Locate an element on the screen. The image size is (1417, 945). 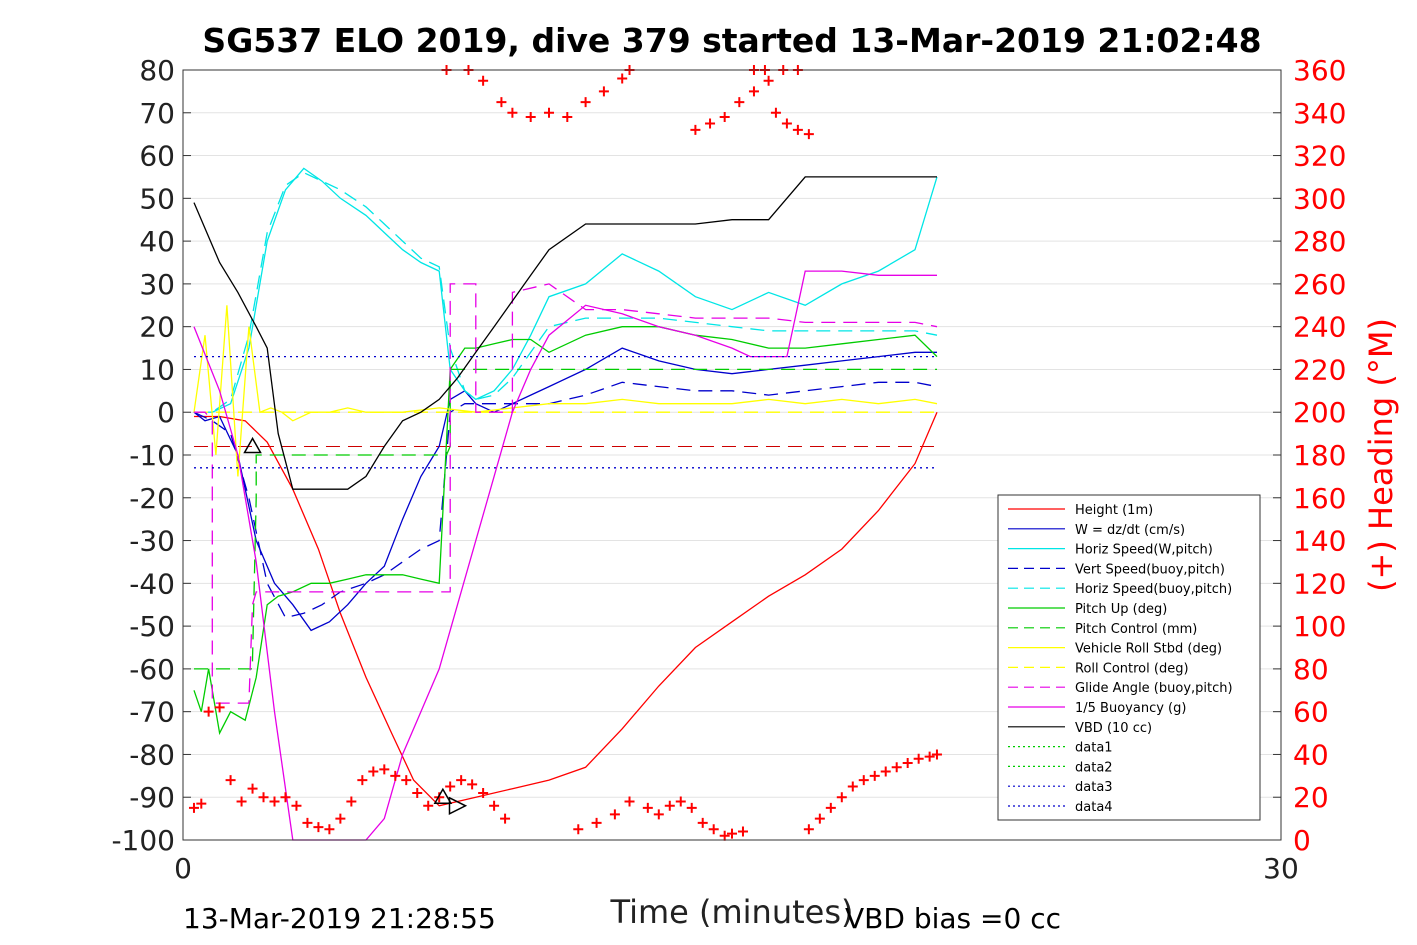
y-tick-label: -80 is located at coordinates (152, 754).